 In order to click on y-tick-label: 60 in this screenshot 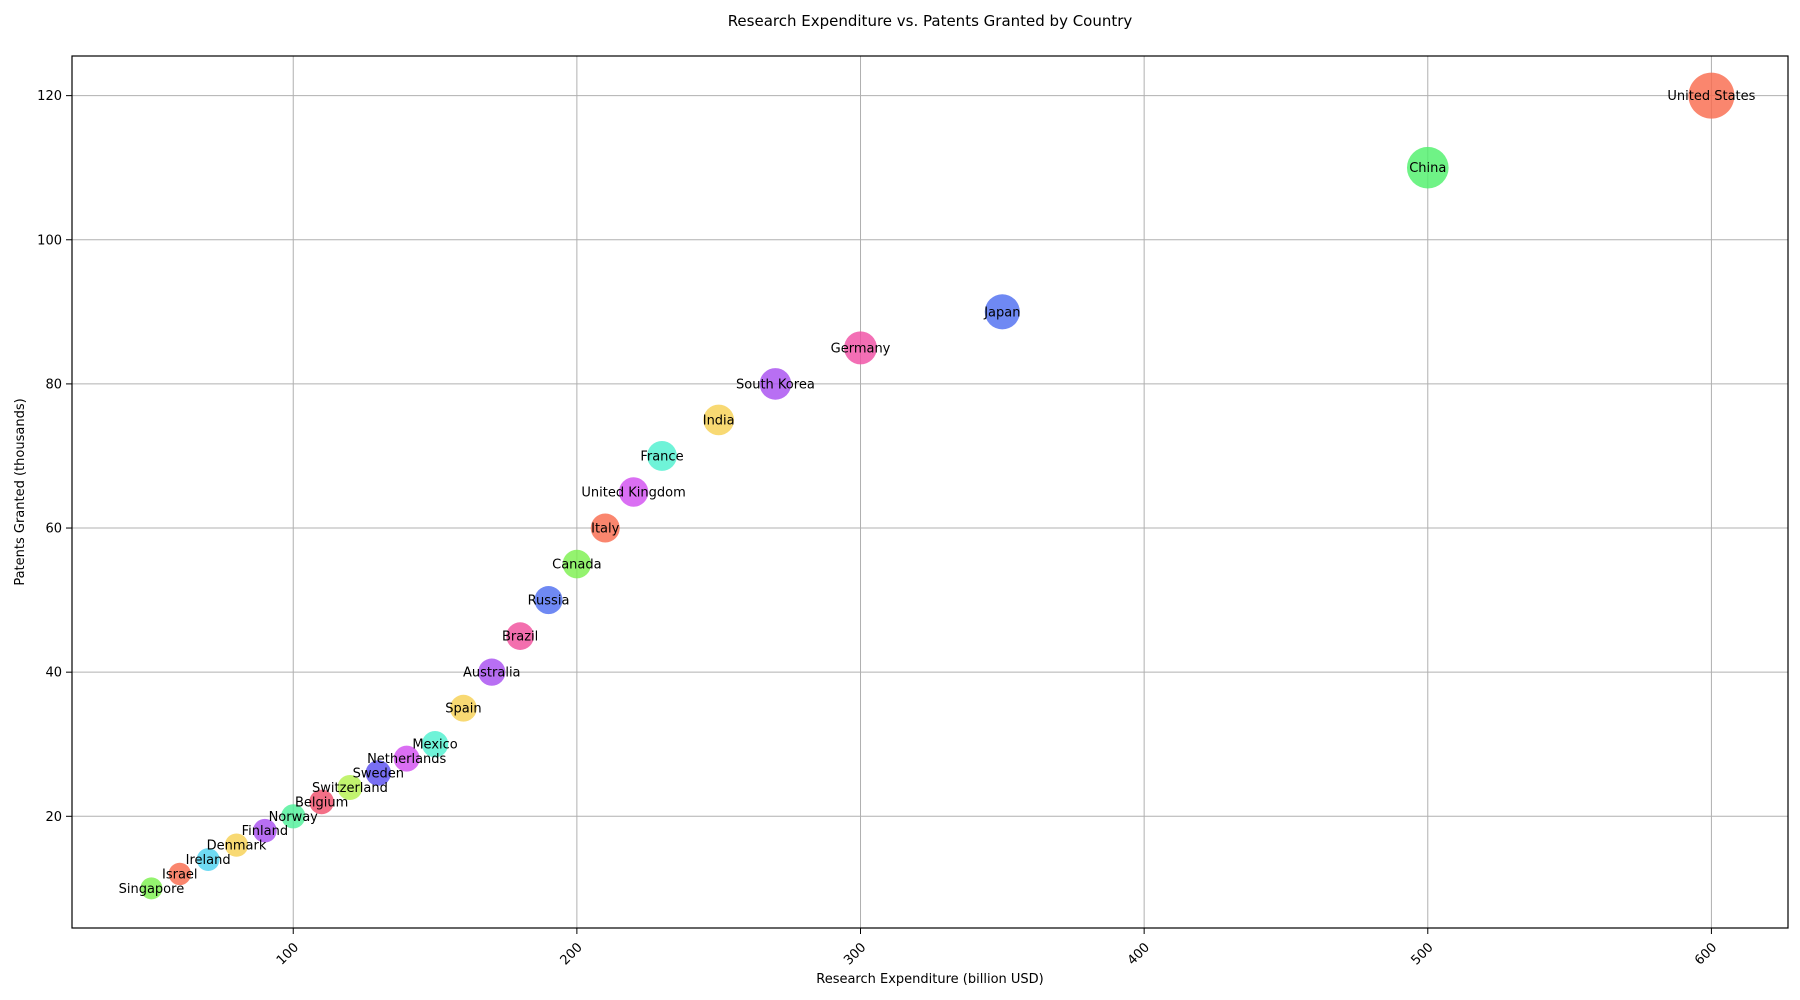, I will do `click(53, 529)`.